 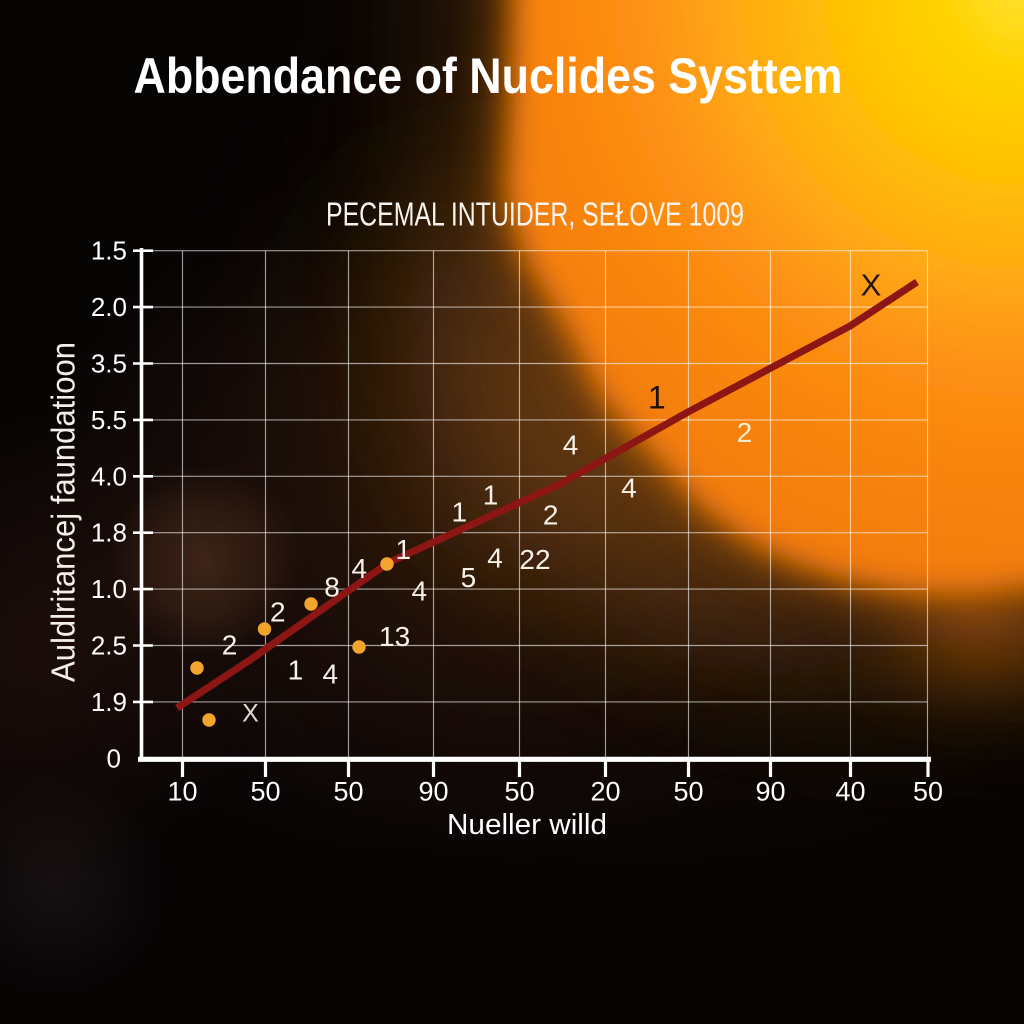 I want to click on svg-text: 4.0, so click(x=109, y=476).